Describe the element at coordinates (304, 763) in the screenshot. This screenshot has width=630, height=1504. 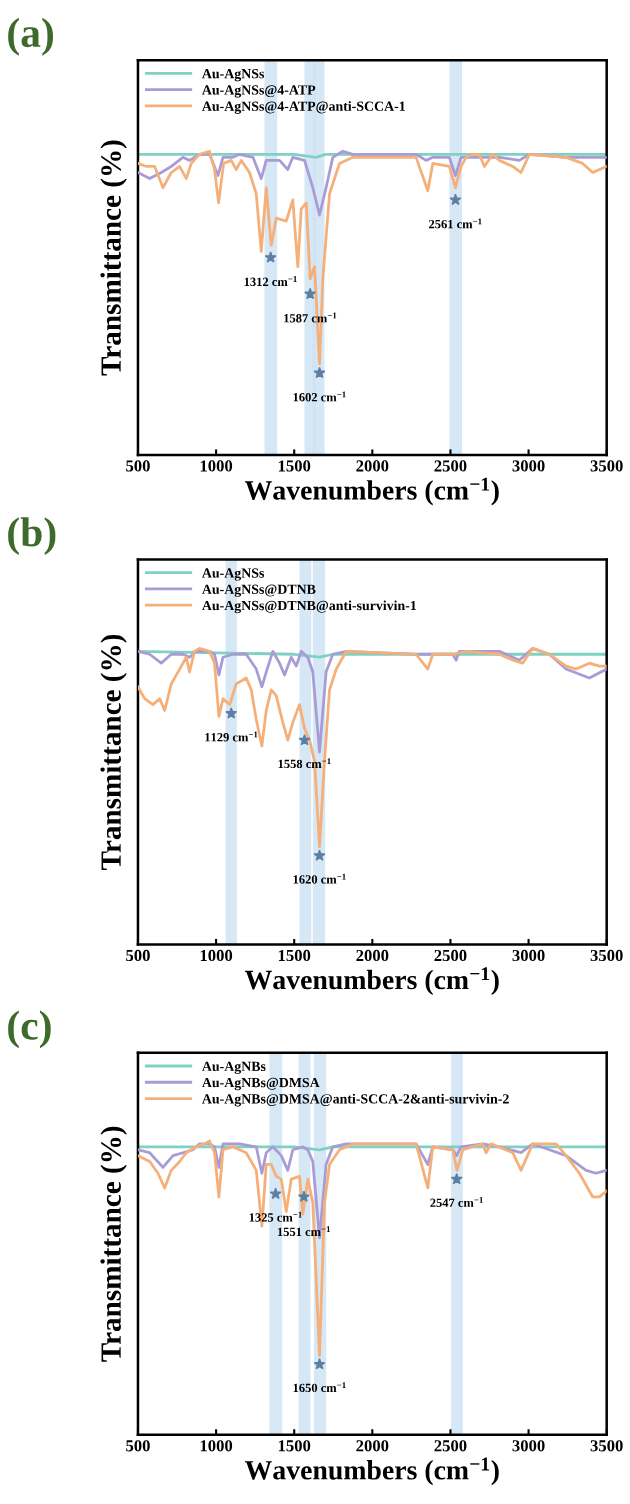
I see `annotation: 1558 cm$^{−1}$` at that location.